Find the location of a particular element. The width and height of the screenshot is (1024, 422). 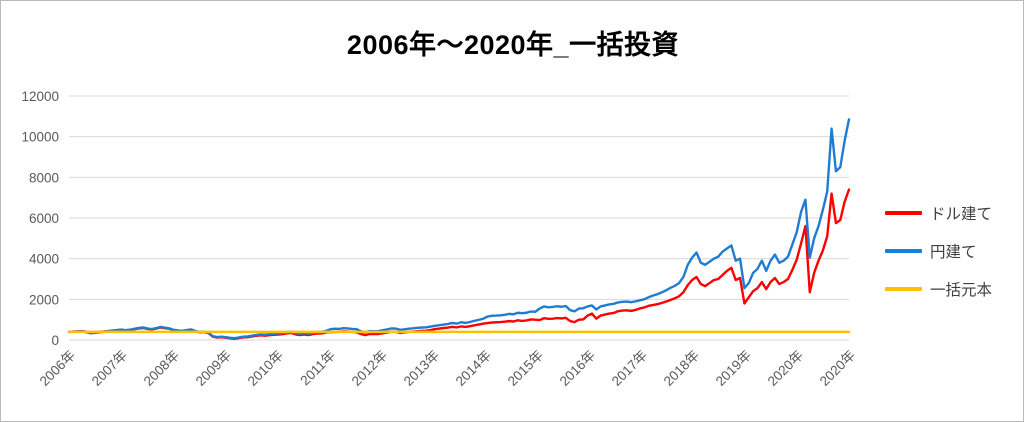

legend: ドル建て円建て一括元本 is located at coordinates (950, 251).